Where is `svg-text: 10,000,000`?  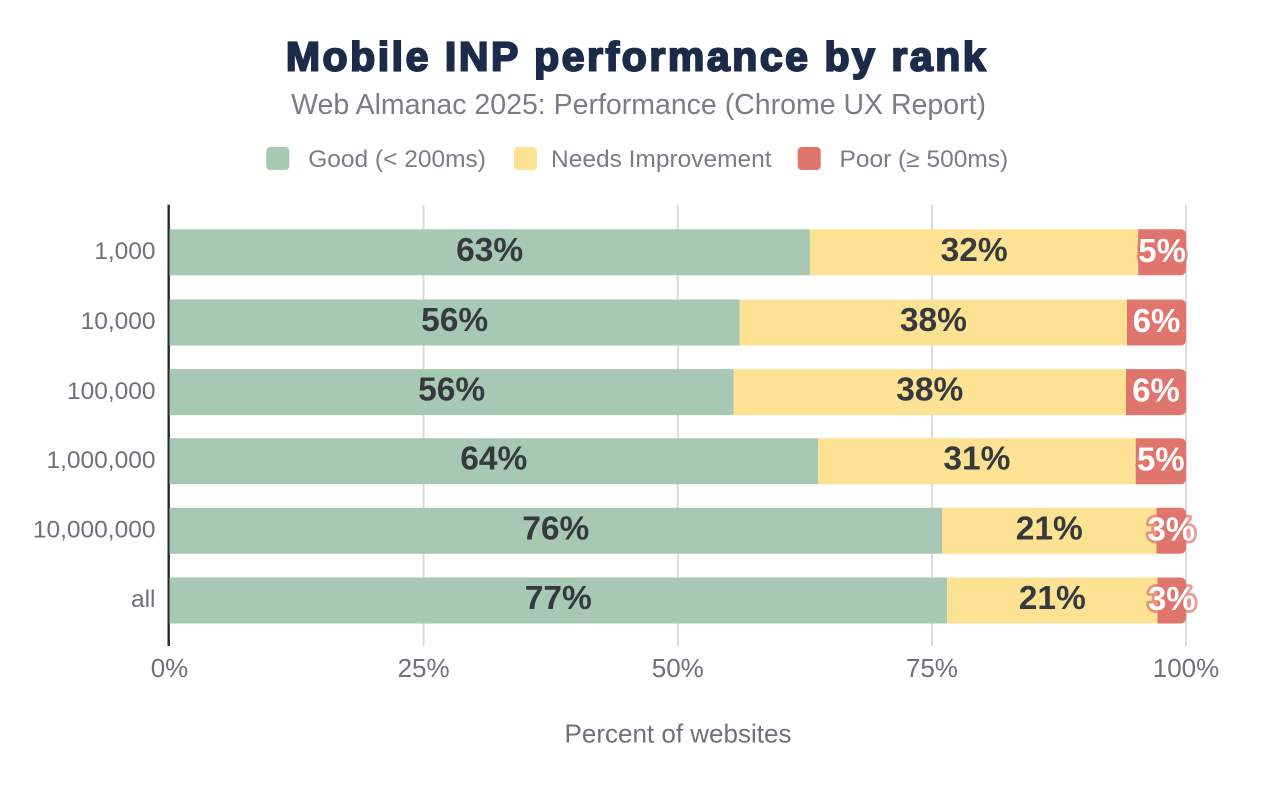
svg-text: 10,000,000 is located at coordinates (94, 530).